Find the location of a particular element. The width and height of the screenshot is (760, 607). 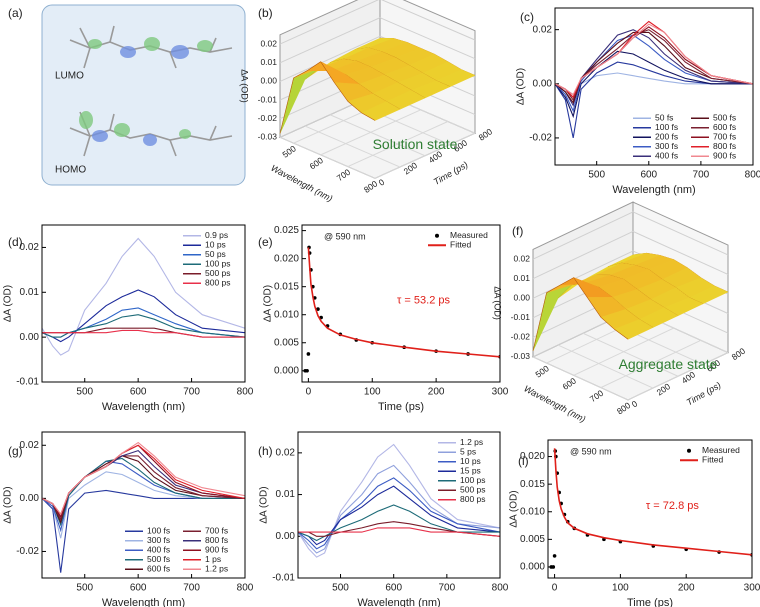

legend-label: 50 ps is located at coordinates (215, 254).